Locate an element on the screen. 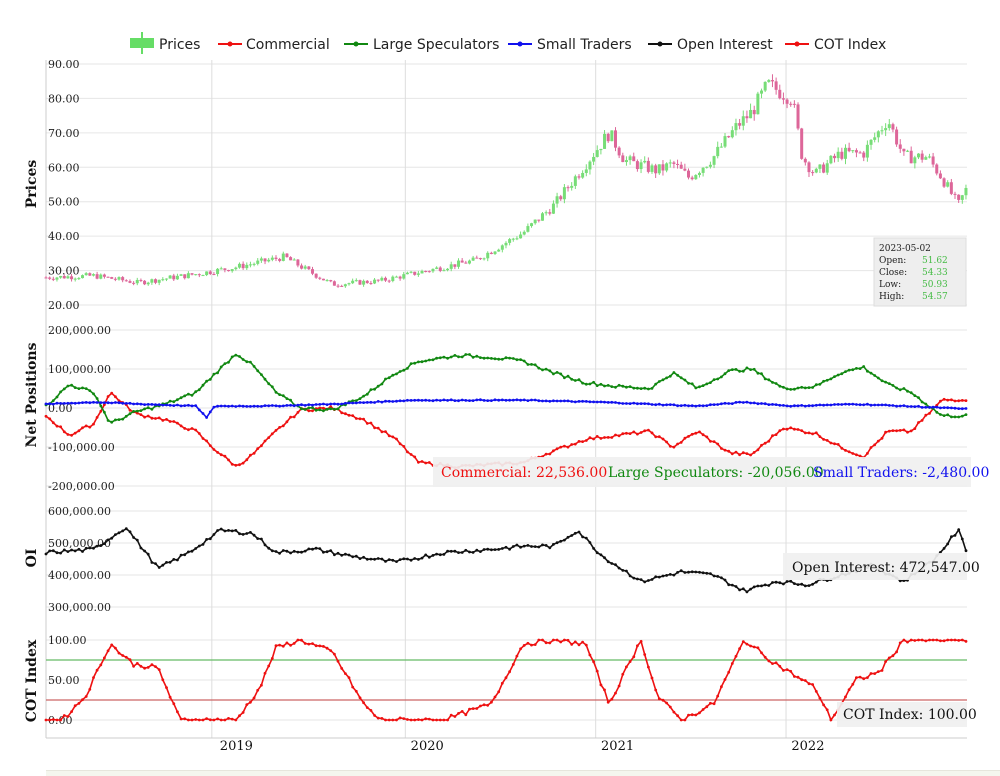  legend-item-commercial: Commercial is located at coordinates (274, 45).